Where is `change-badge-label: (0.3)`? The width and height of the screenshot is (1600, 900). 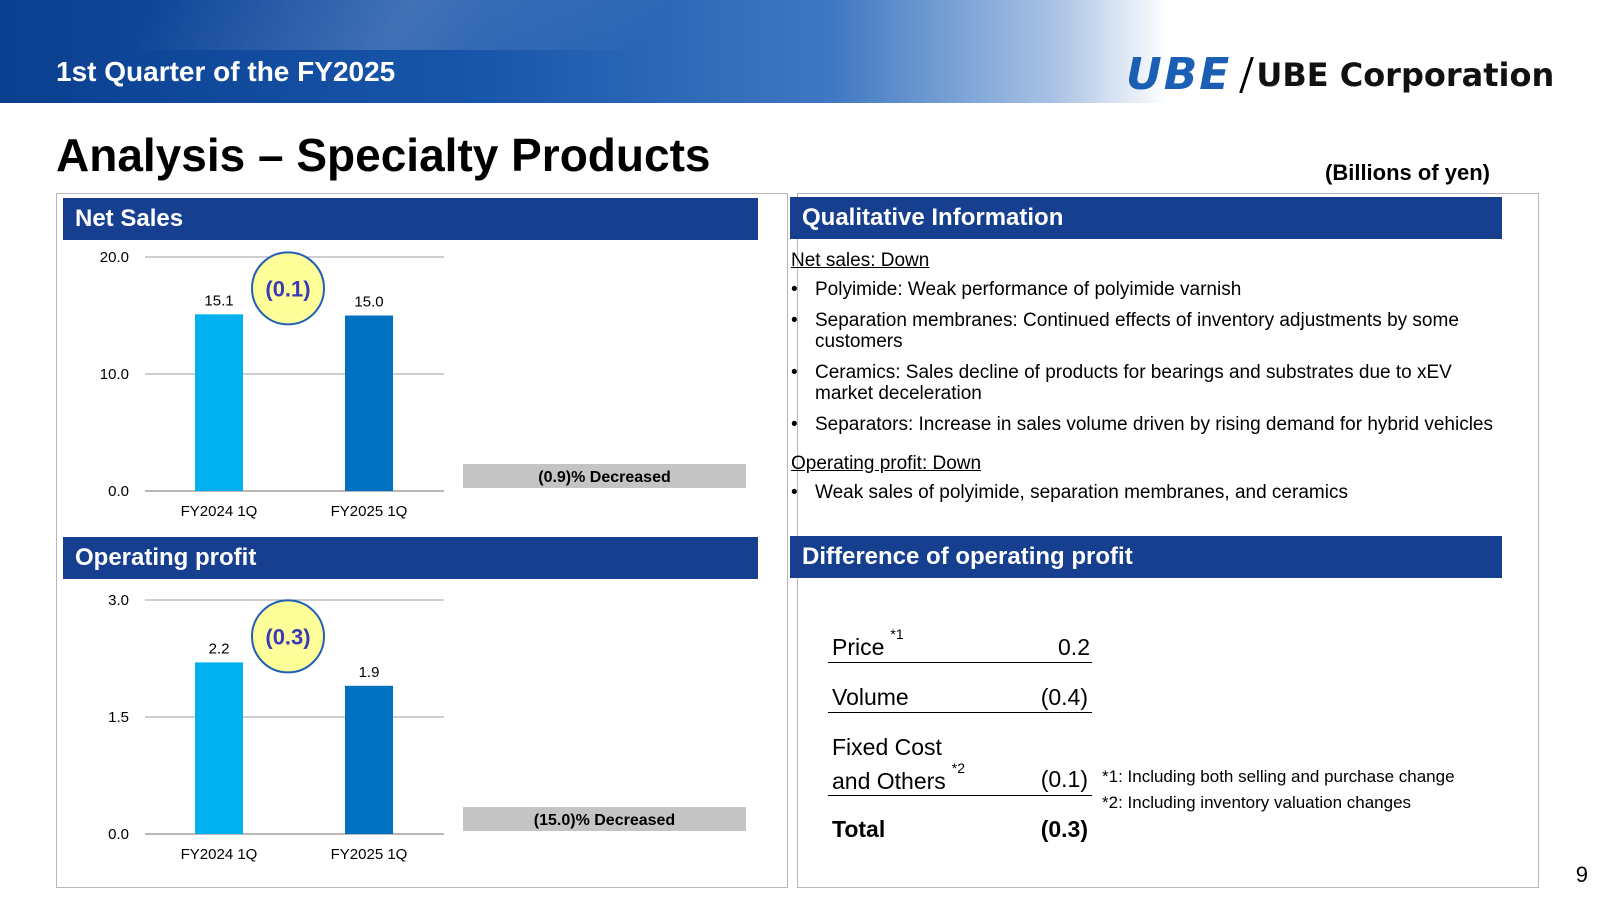
change-badge-label: (0.3) is located at coordinates (287, 636).